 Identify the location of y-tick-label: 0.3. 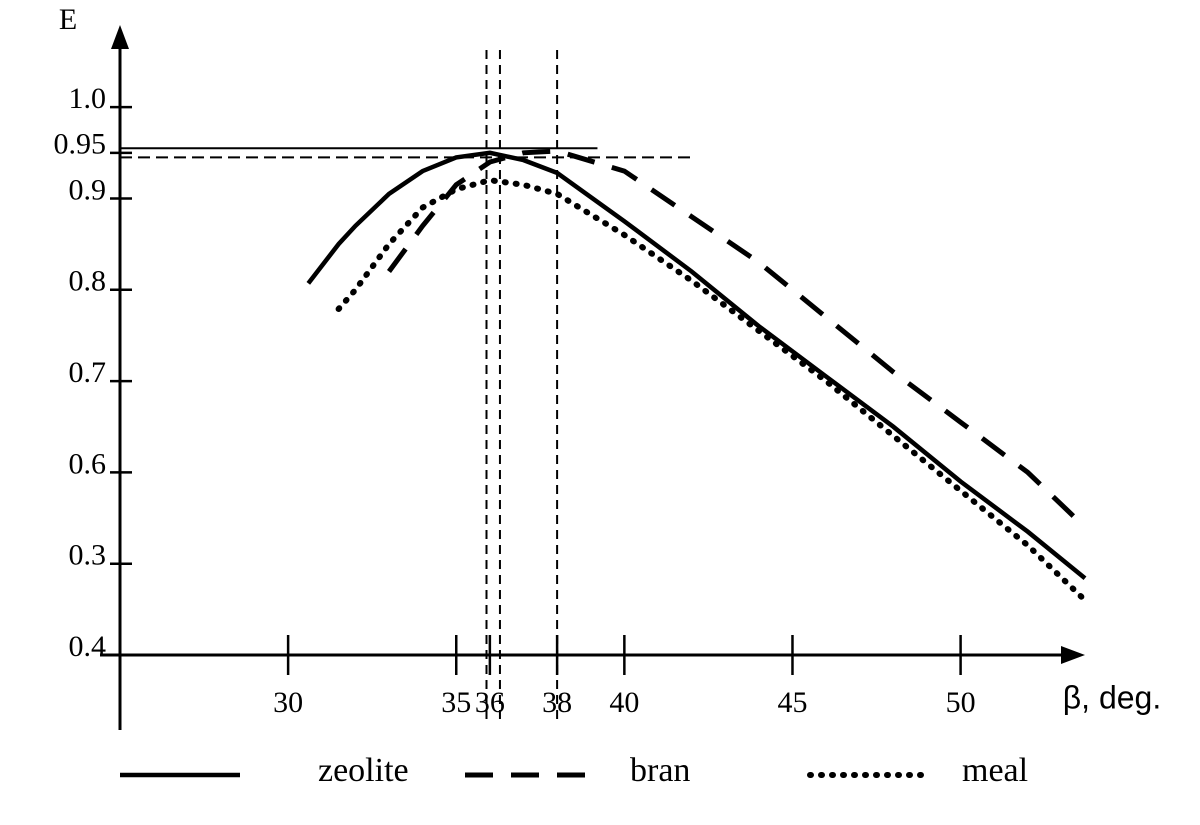
(88, 555).